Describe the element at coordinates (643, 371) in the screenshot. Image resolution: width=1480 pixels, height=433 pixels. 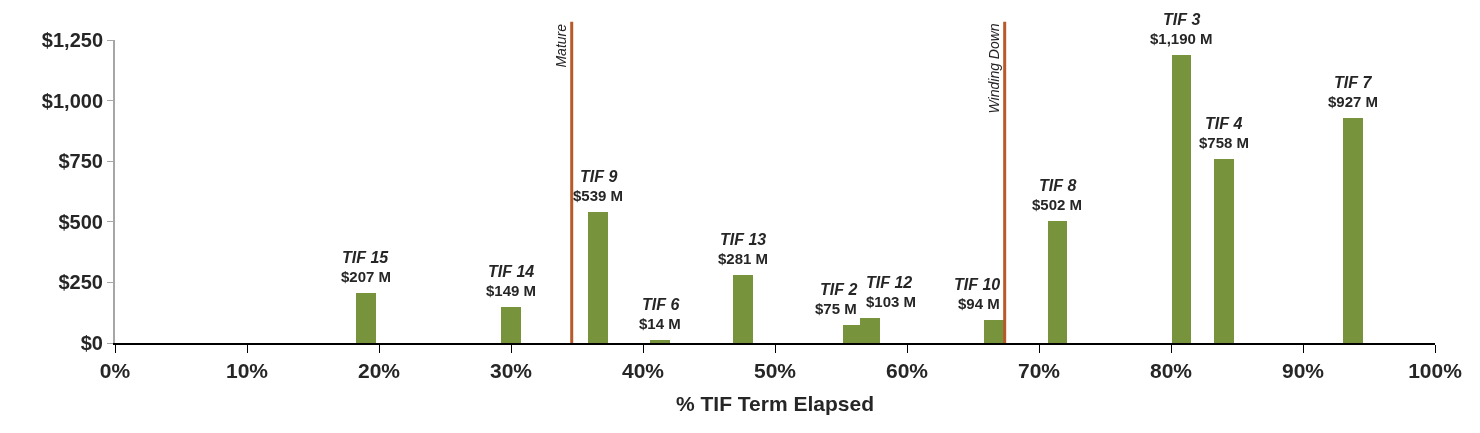
I see `x-tick-label: 40%` at that location.